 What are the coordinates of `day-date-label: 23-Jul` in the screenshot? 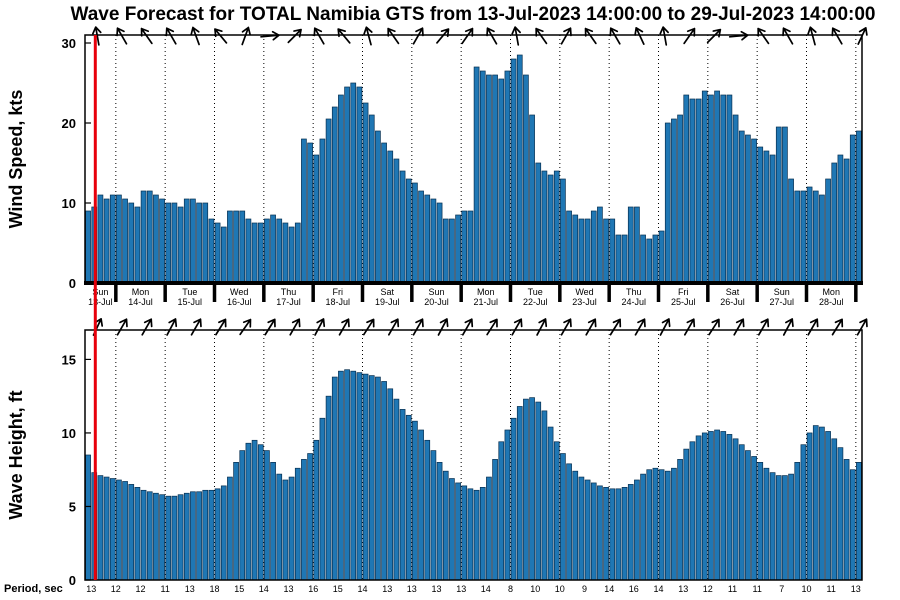 It's located at (584, 302).